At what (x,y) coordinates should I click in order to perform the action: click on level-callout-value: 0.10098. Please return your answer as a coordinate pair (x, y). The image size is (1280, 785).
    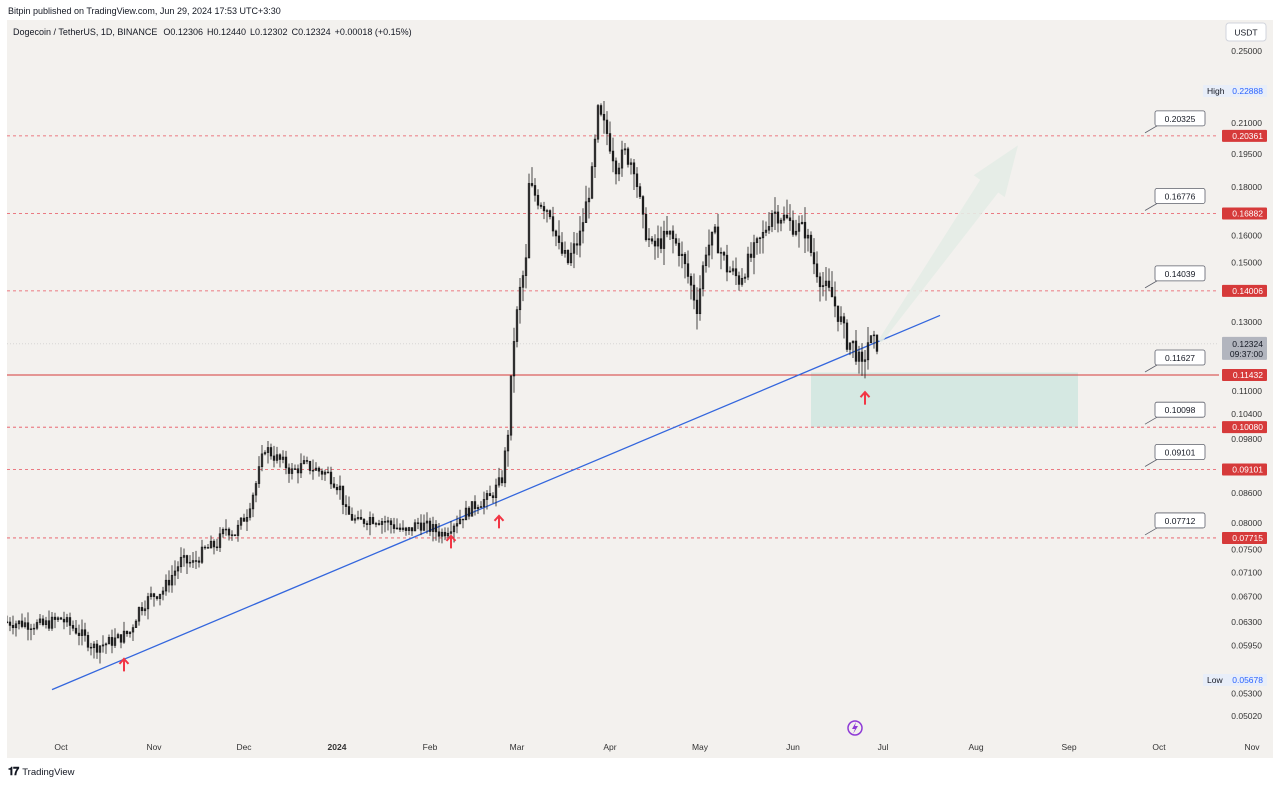
    Looking at the image, I should click on (1180, 410).